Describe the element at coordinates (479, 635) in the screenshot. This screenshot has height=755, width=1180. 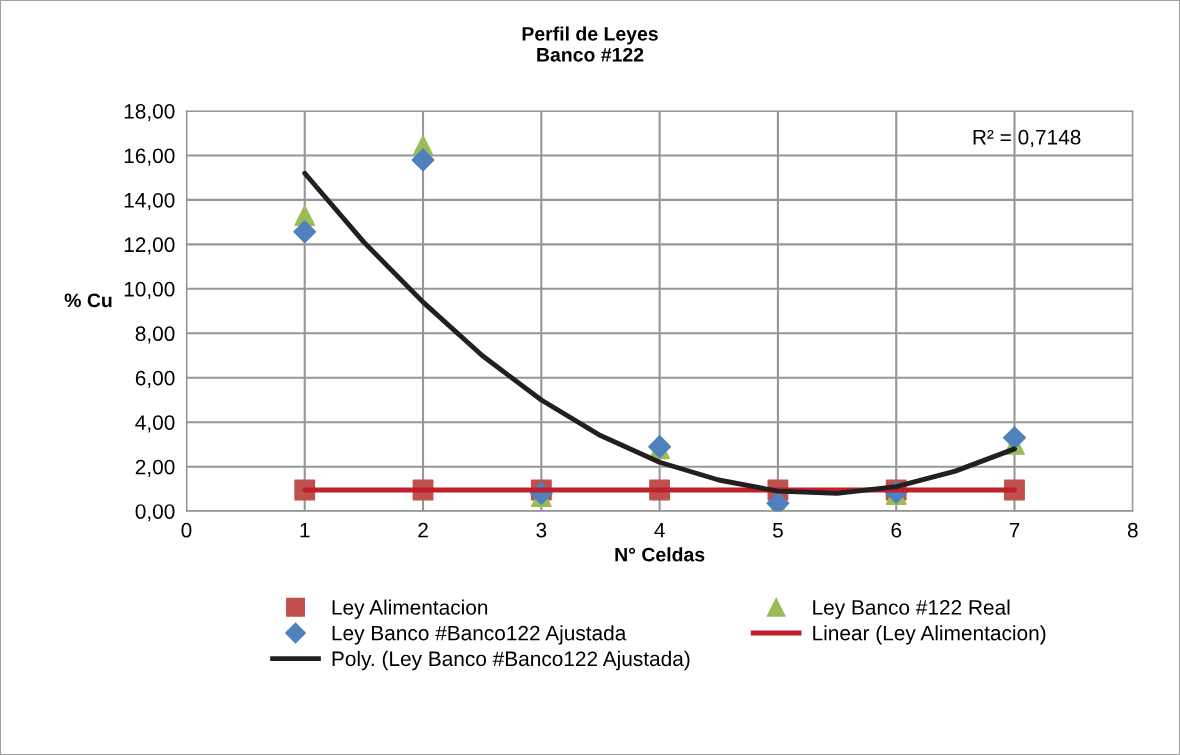
I see `legend-label: Ley Banco #Banco122 Ajustada` at that location.